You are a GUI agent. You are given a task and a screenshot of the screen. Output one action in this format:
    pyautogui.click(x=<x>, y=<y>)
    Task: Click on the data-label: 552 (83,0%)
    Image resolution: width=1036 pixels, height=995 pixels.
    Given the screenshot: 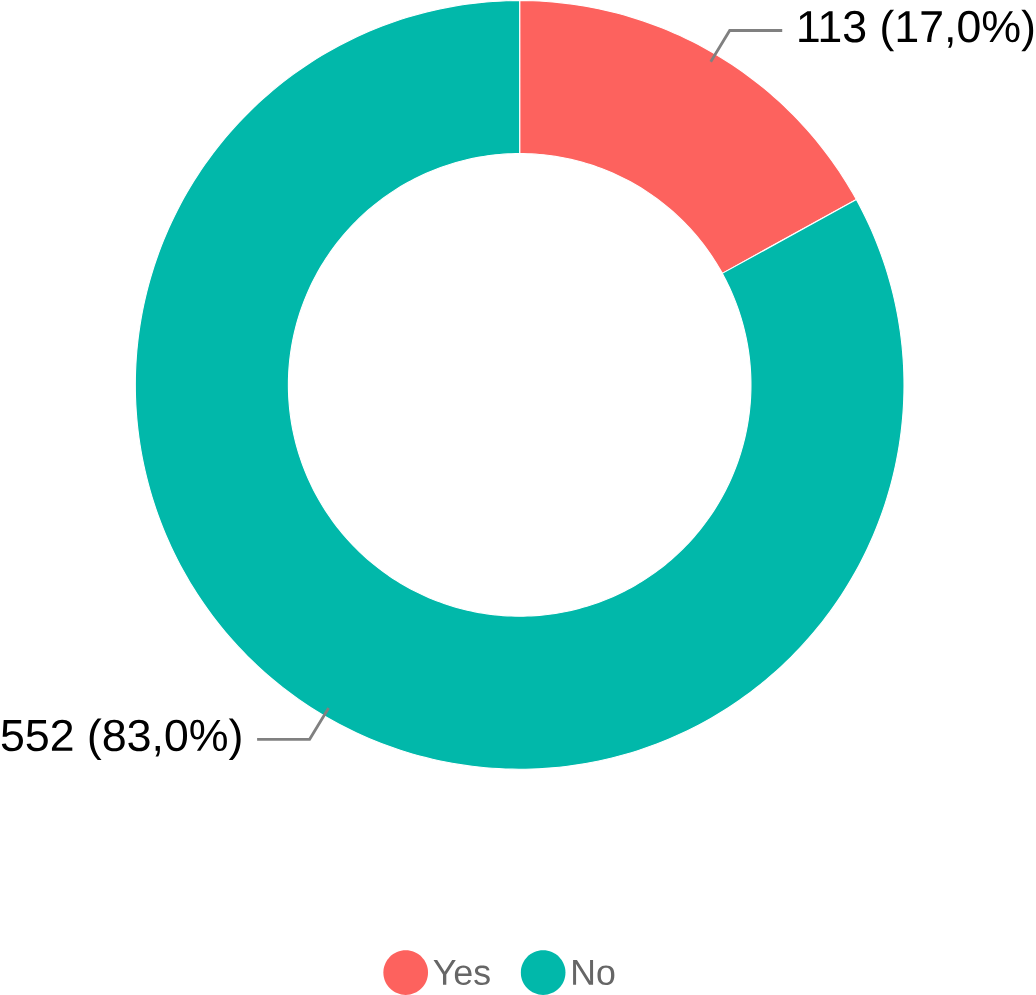 What is the action you would take?
    pyautogui.click(x=121, y=739)
    